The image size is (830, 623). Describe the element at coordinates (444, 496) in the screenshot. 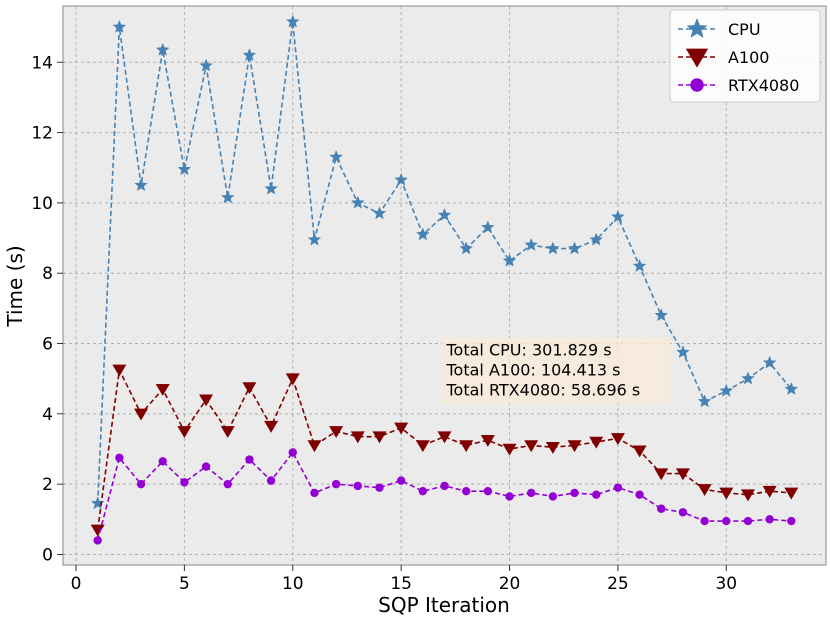

I see `series-rtx4080` at that location.